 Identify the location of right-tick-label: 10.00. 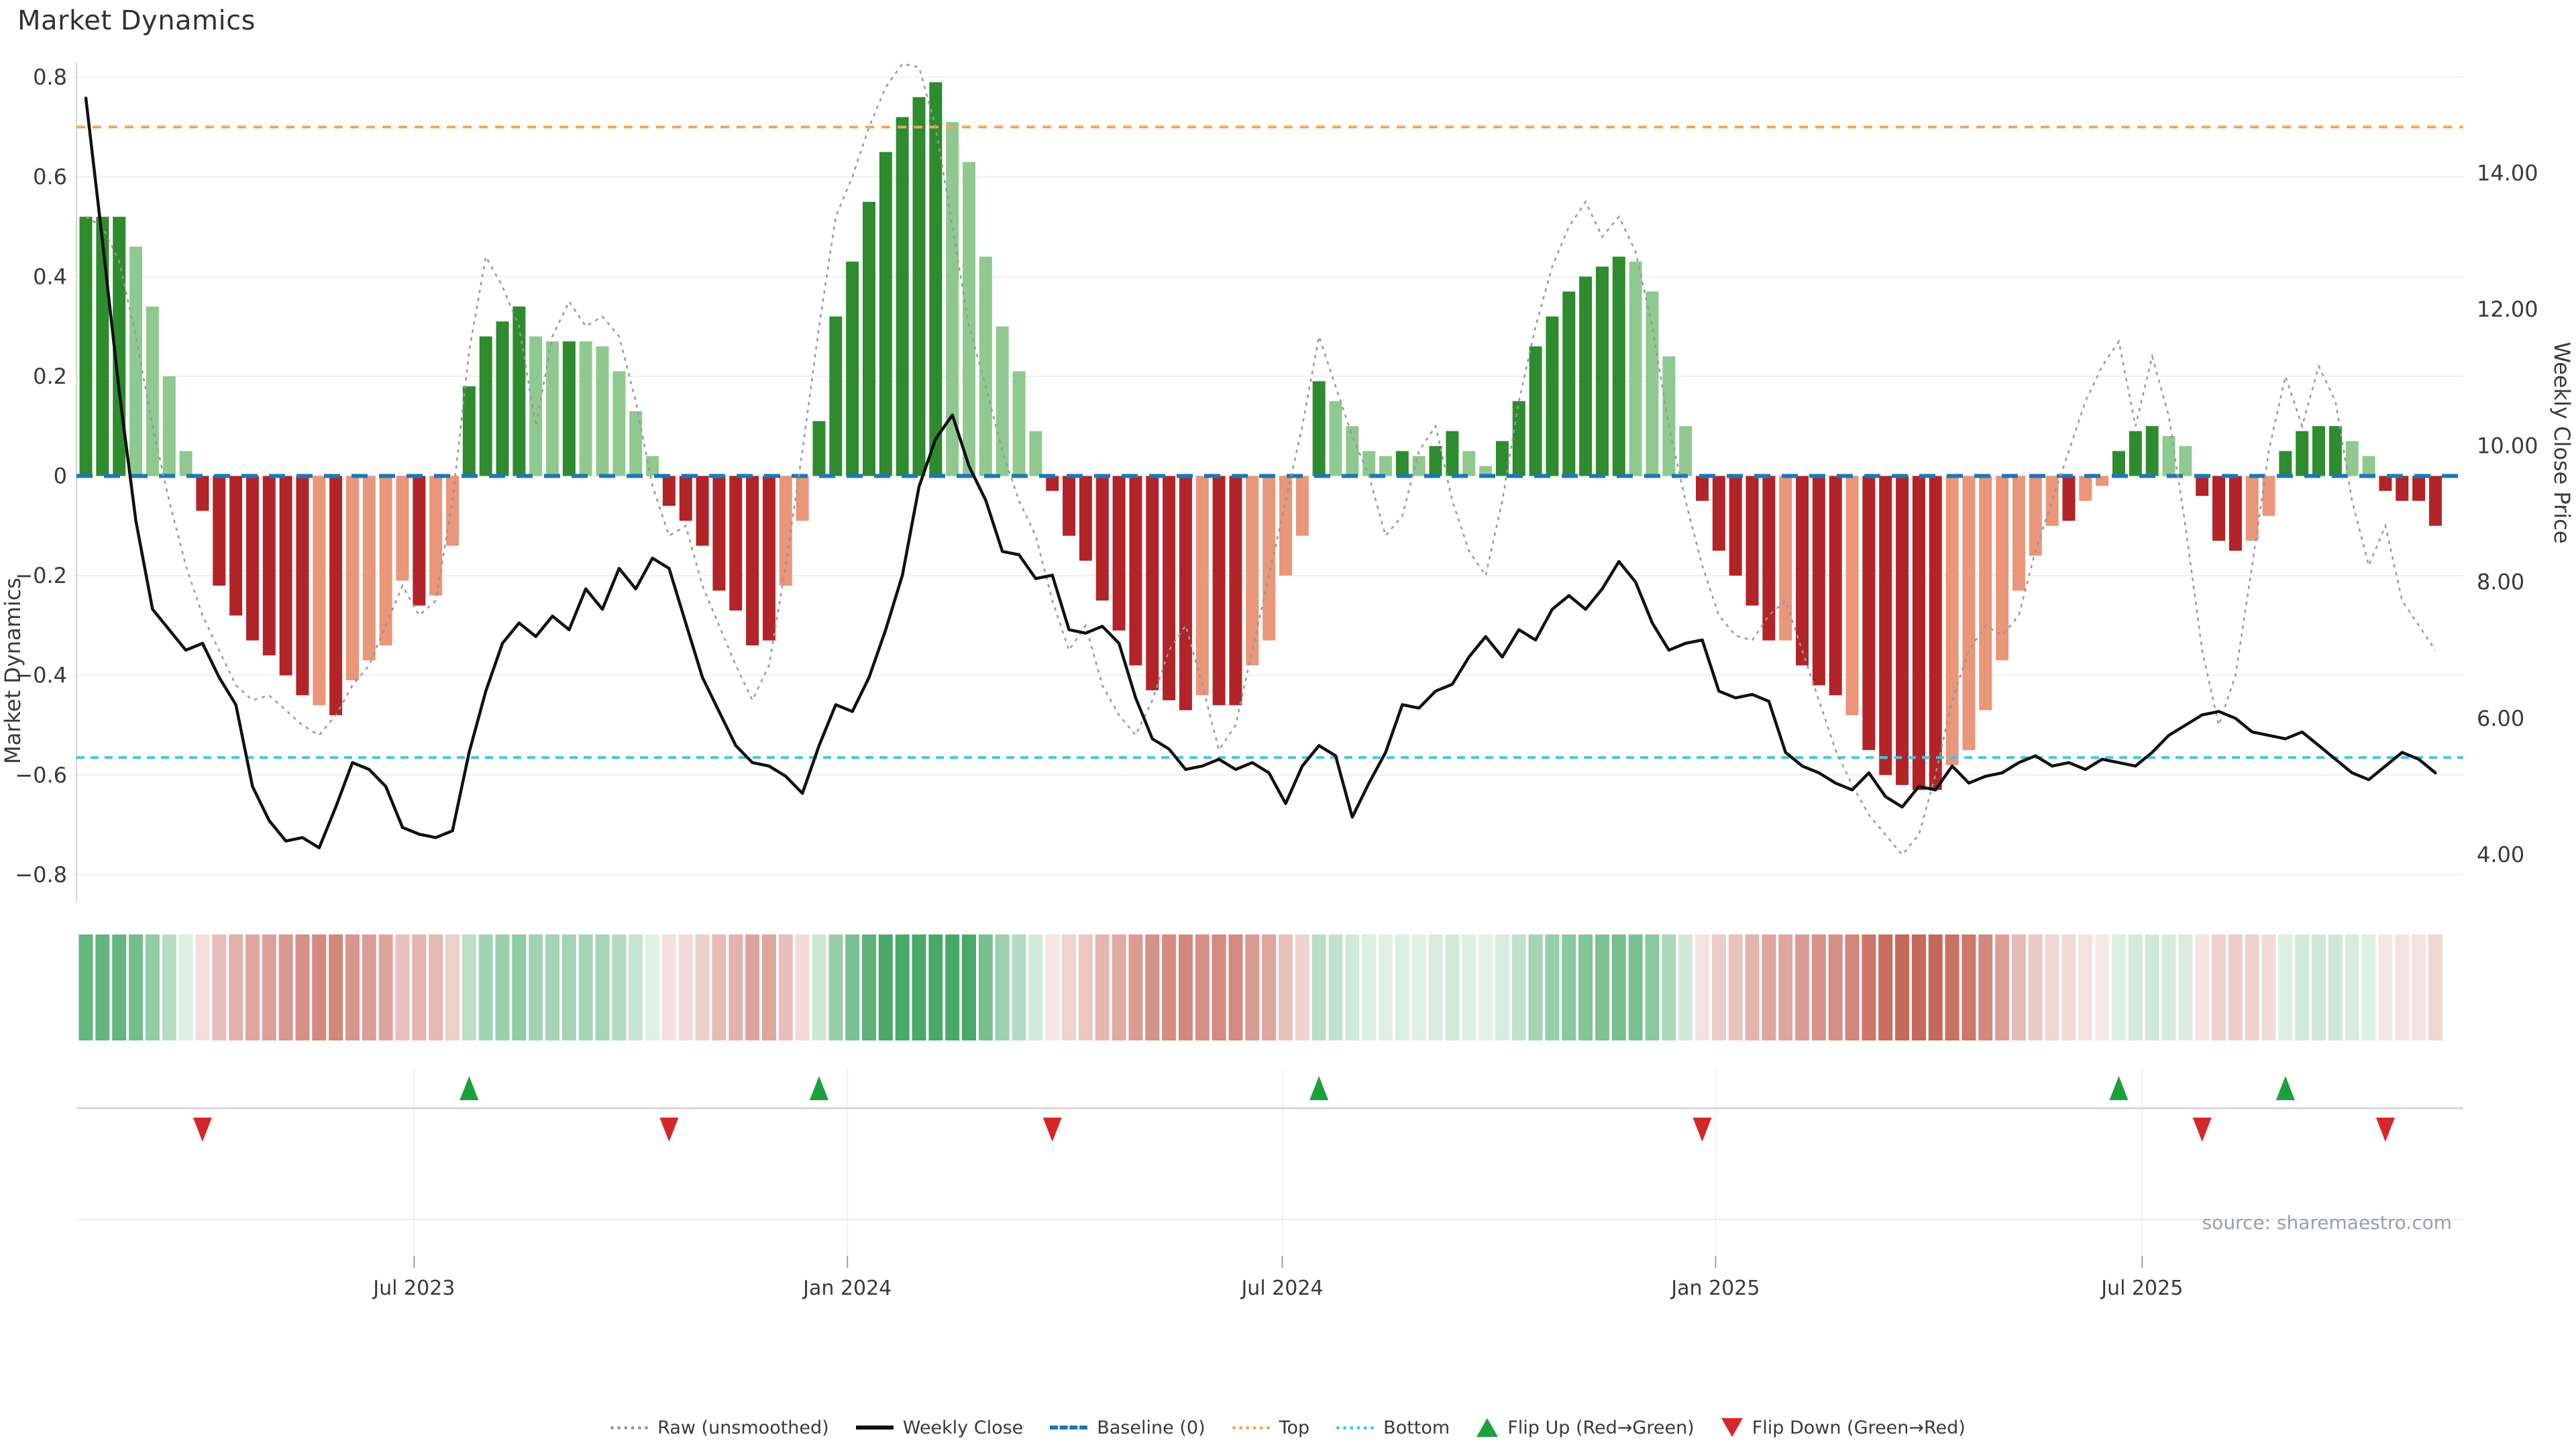
(2507, 445).